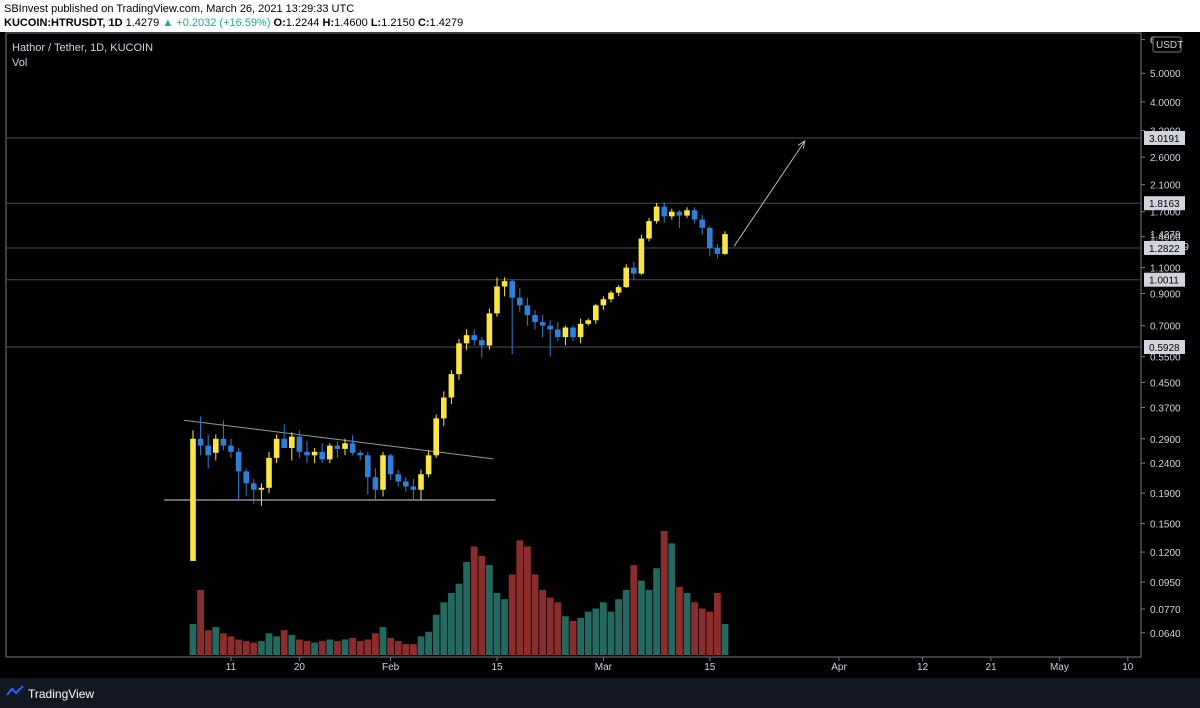 The height and width of the screenshot is (708, 1200). I want to click on x-tick-label: Feb, so click(391, 667).